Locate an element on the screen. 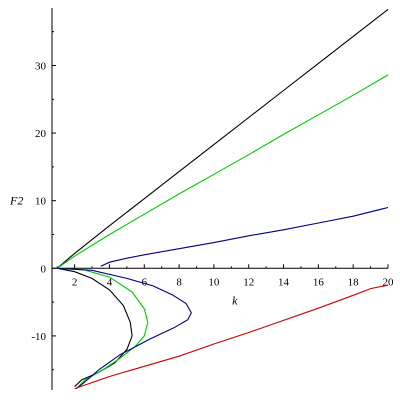 This screenshot has width=400, height=400. y-tick-label: 0 is located at coordinates (44, 269).